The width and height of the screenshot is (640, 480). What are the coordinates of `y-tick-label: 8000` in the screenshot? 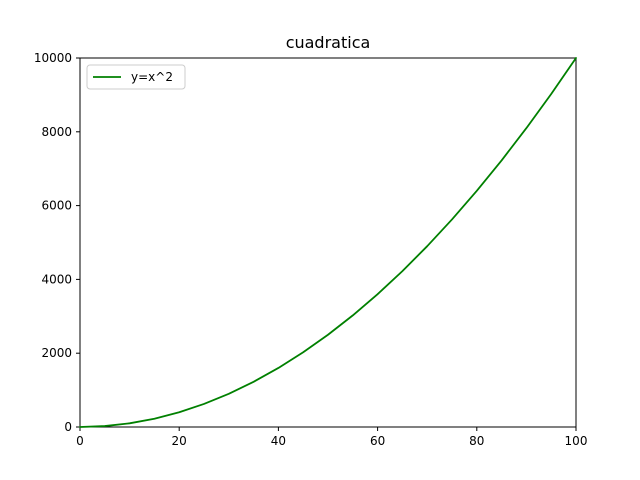 It's located at (56, 132).